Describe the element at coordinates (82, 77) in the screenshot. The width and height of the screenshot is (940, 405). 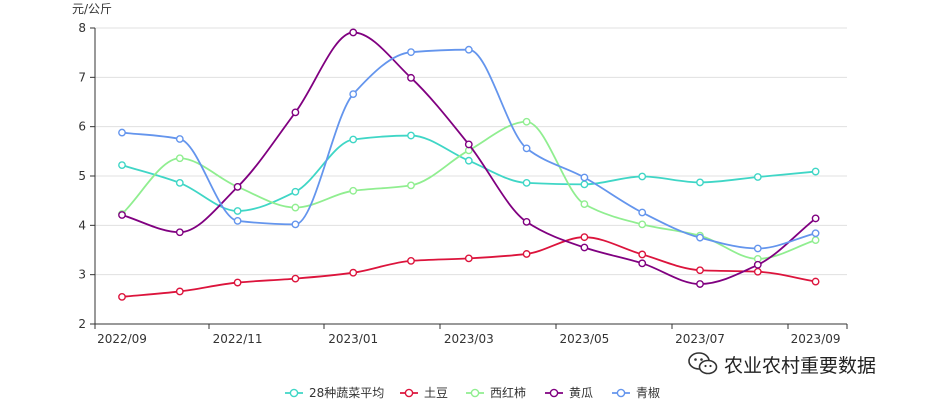
I see `y-tick-label: 7` at that location.